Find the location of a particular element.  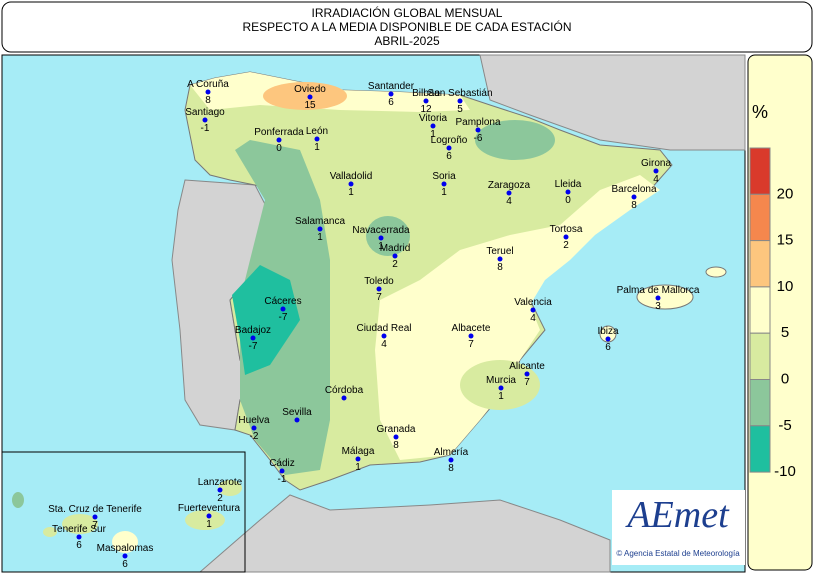

station-value: 3 is located at coordinates (658, 306).